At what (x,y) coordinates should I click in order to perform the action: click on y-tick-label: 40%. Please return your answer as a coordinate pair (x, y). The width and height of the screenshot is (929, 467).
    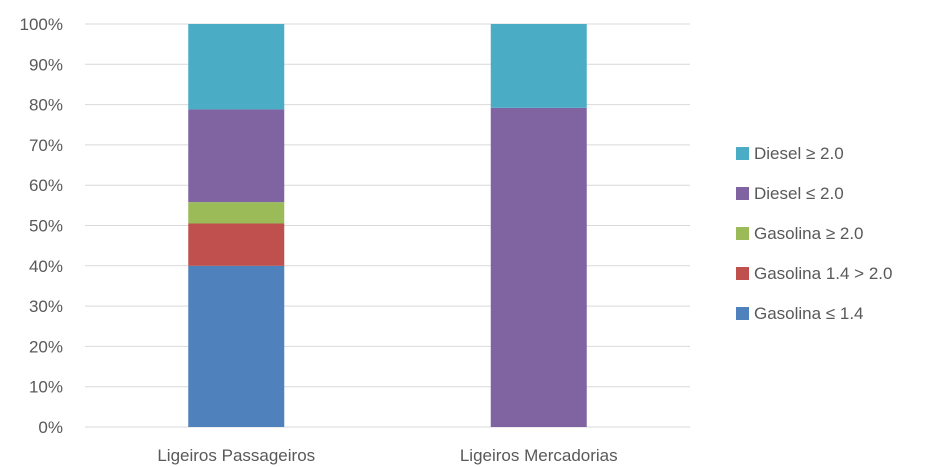
    Looking at the image, I should click on (46, 266).